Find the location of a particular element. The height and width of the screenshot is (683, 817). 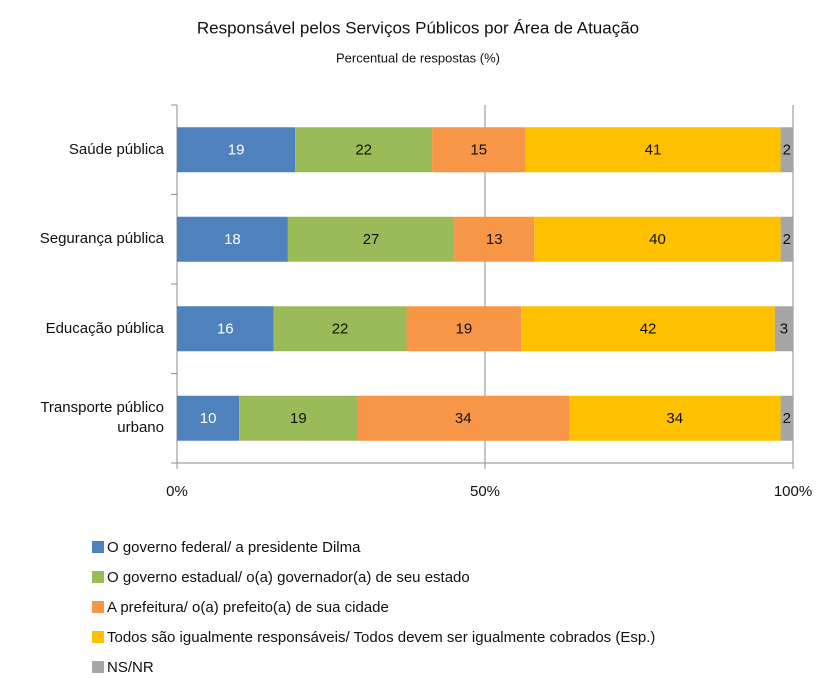

y-tick-label: Saúde pública is located at coordinates (116, 149).